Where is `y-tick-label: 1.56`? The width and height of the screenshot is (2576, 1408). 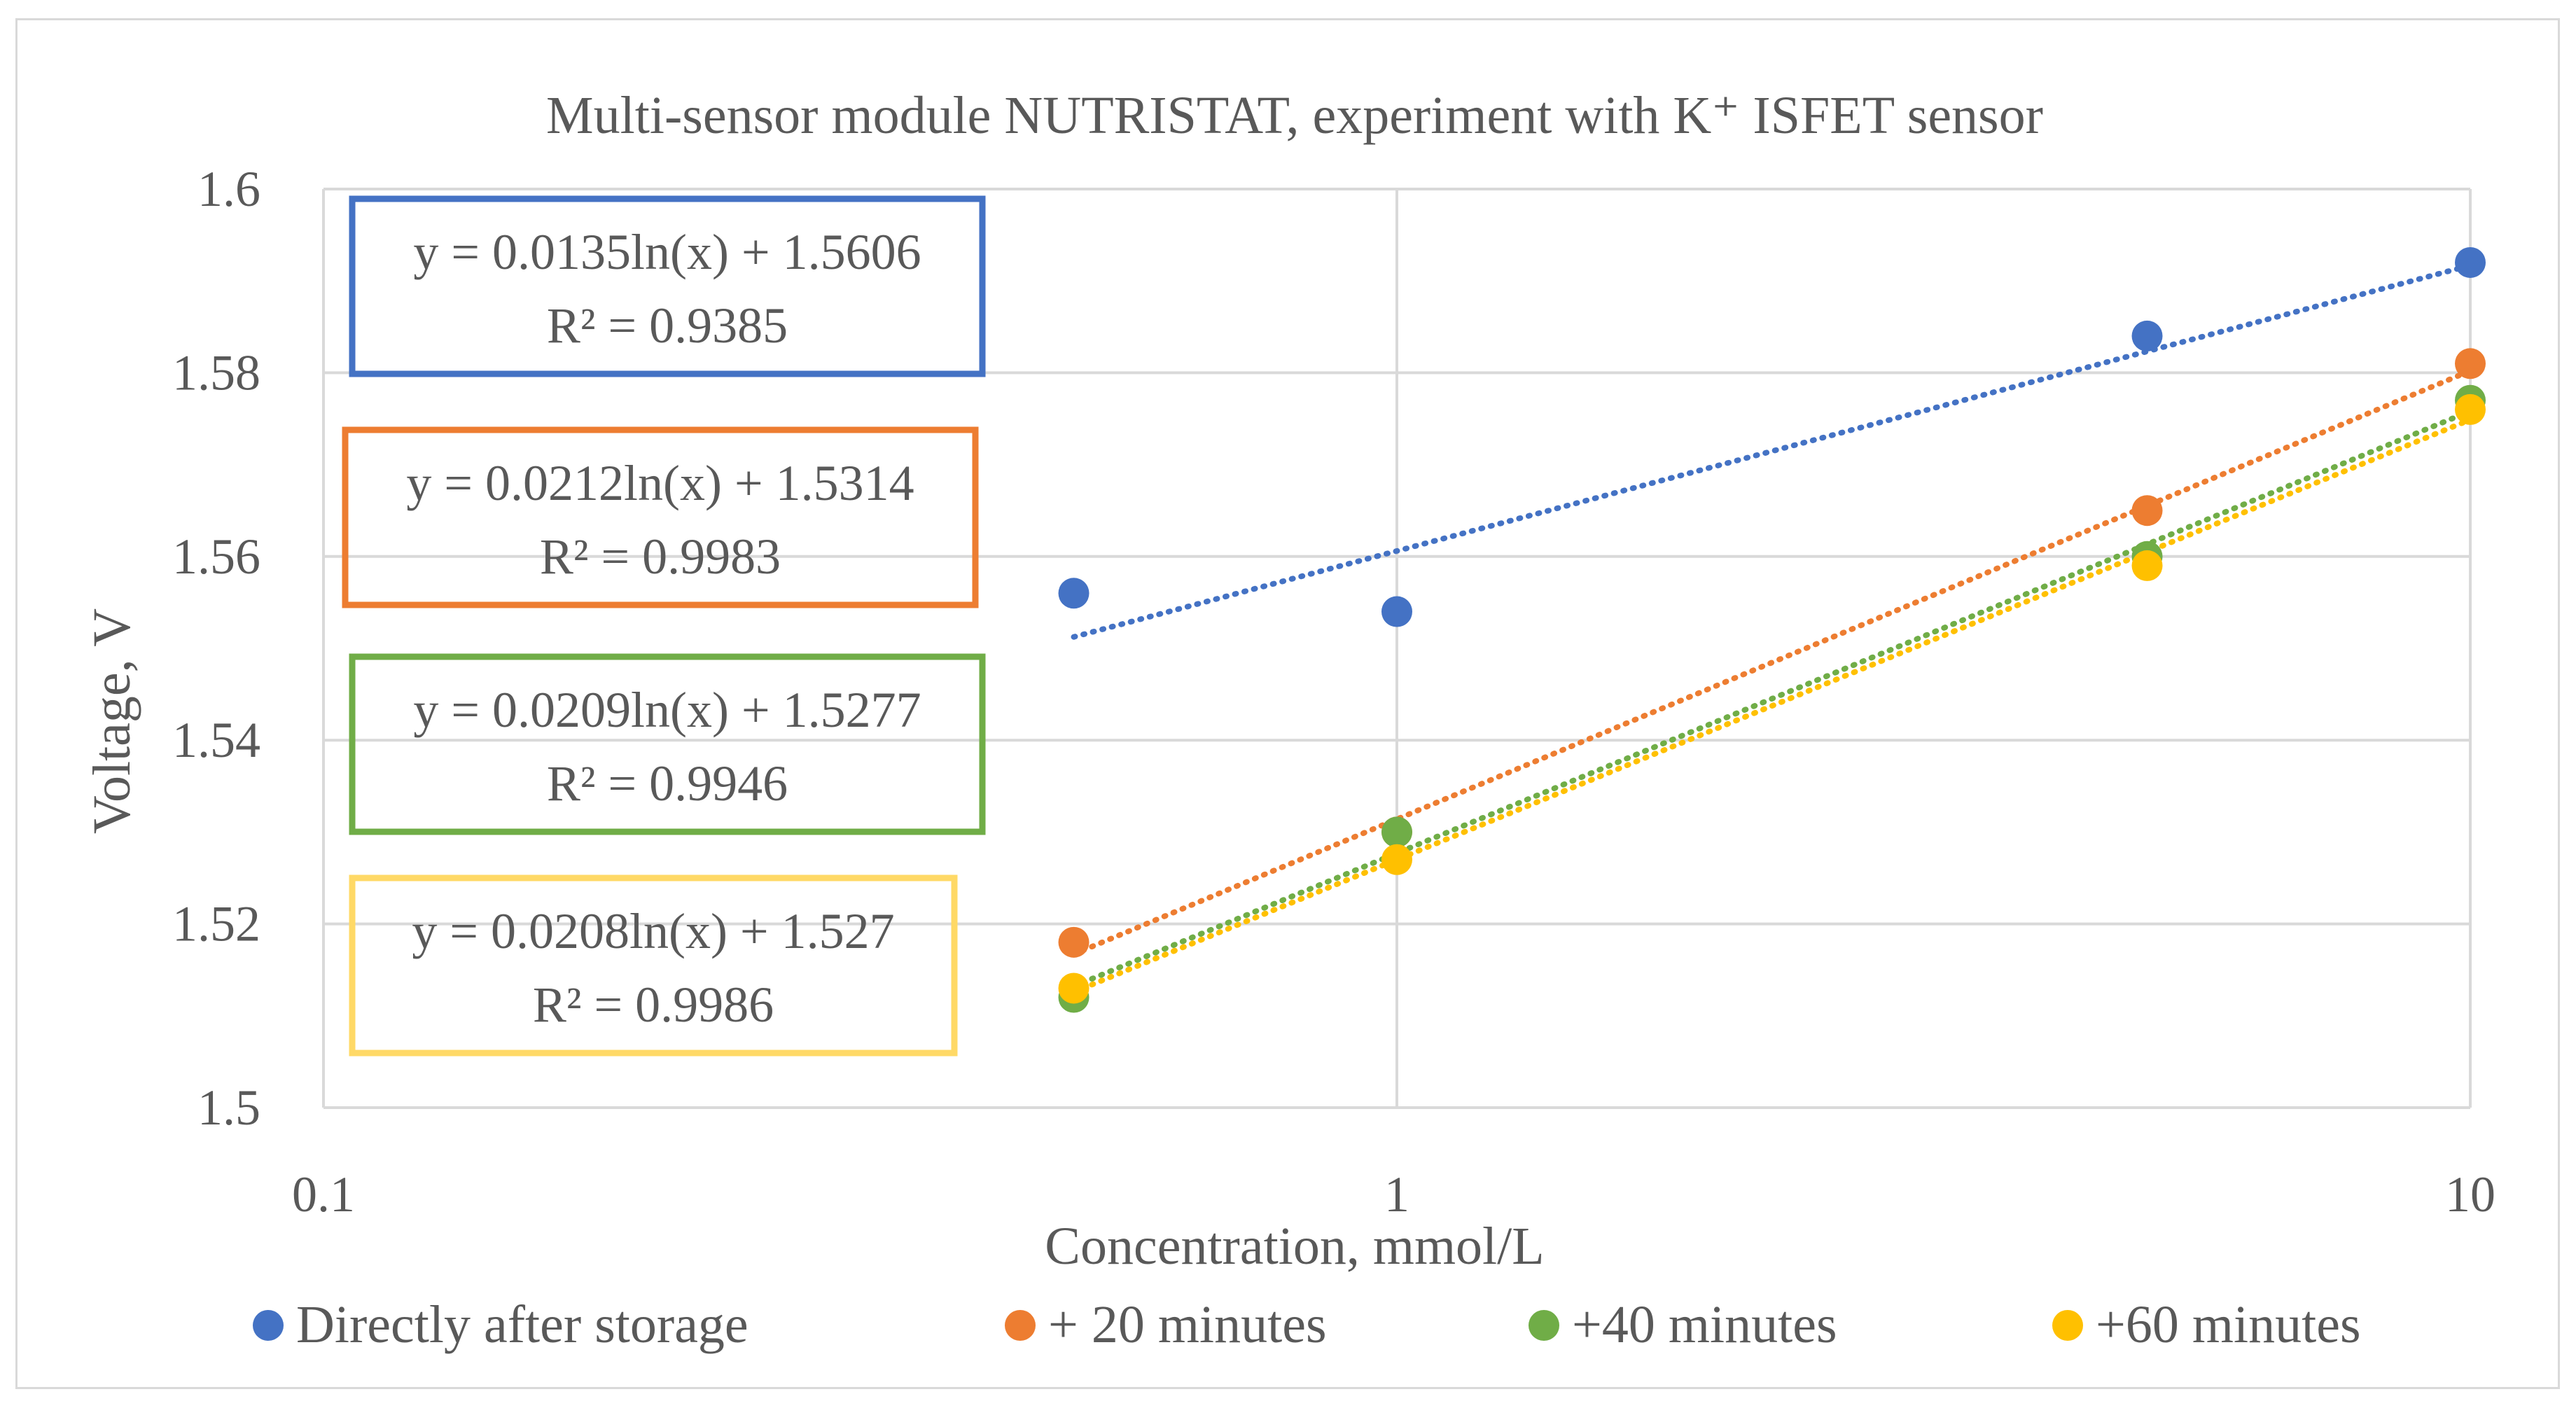
y-tick-label: 1.56 is located at coordinates (216, 557).